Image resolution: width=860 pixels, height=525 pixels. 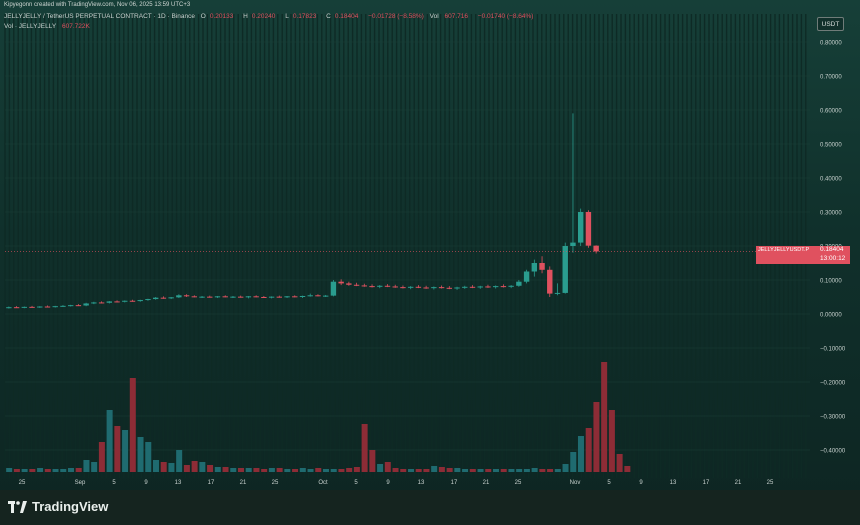 What do you see at coordinates (738, 483) in the screenshot?
I see `x-axis-label: 21` at bounding box center [738, 483].